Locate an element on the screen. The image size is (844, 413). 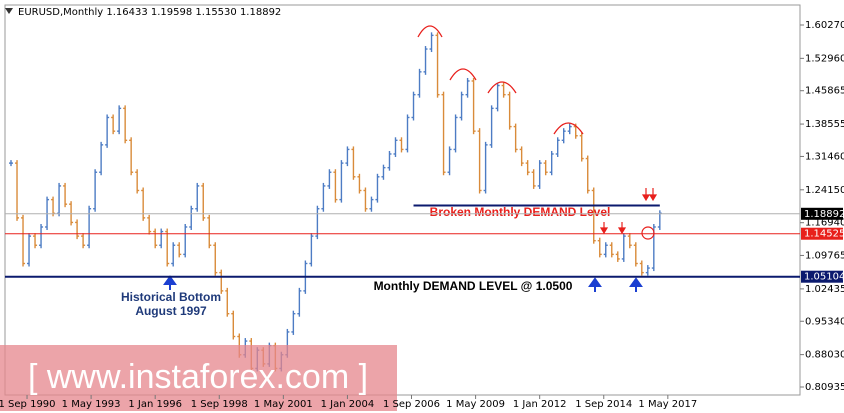
price-tag-label: 1.05104 is located at coordinates (824, 277).